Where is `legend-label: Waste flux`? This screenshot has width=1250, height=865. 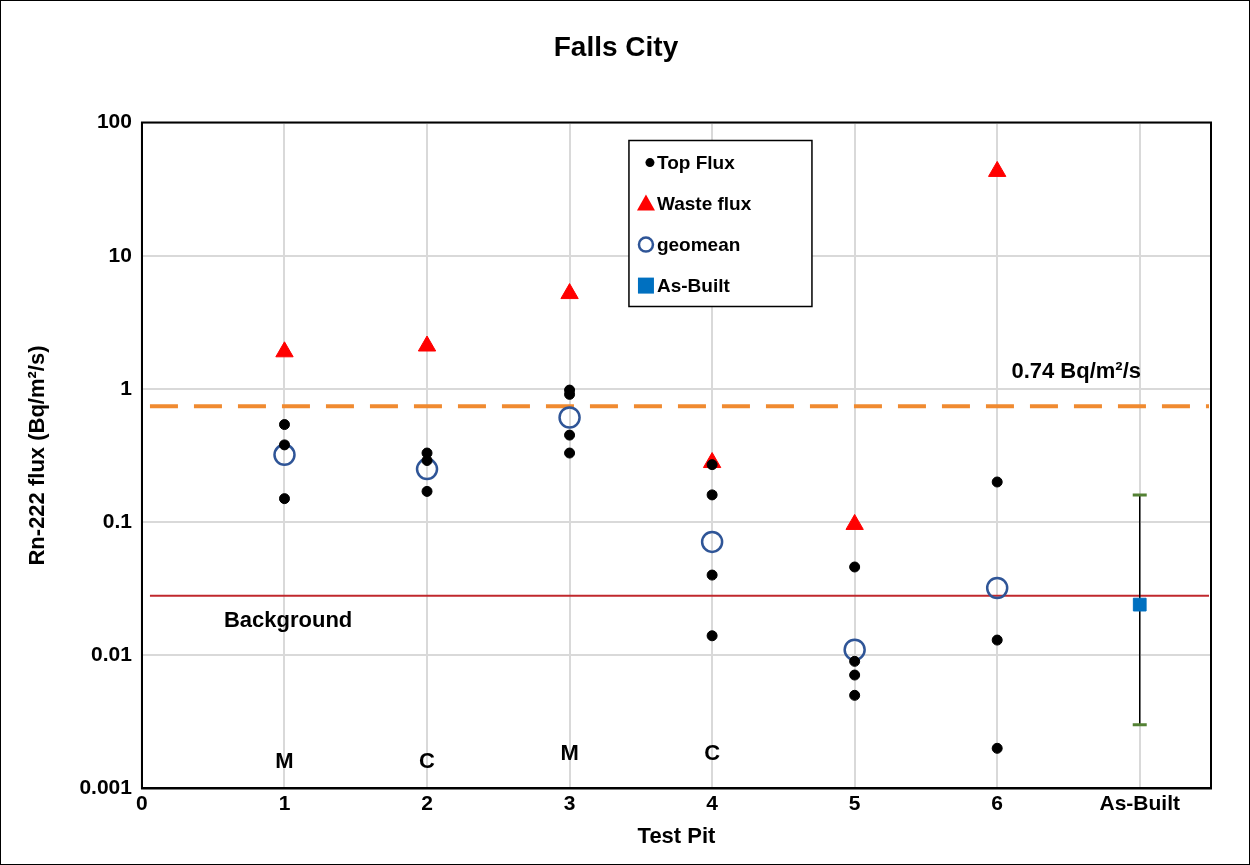
legend-label: Waste flux is located at coordinates (704, 203).